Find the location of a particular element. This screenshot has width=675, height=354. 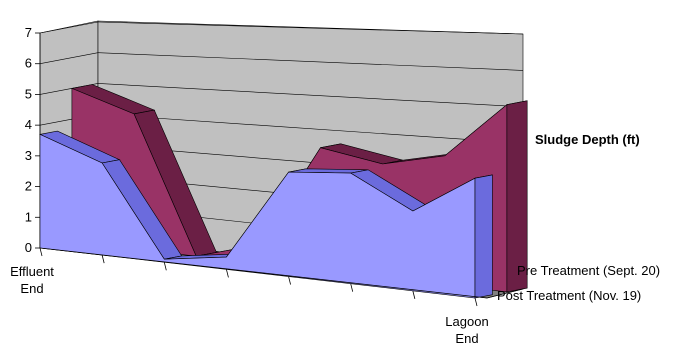

y-tick-label: 5 is located at coordinates (28, 93).